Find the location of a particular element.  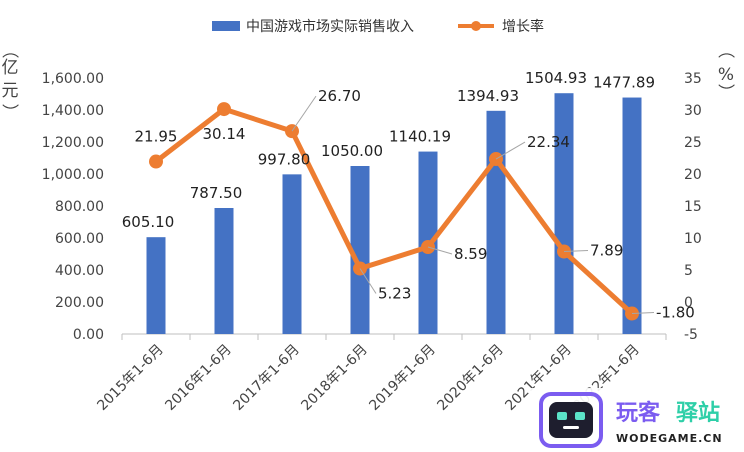

left-axis-tick-label: 400.00 is located at coordinates (79, 271).